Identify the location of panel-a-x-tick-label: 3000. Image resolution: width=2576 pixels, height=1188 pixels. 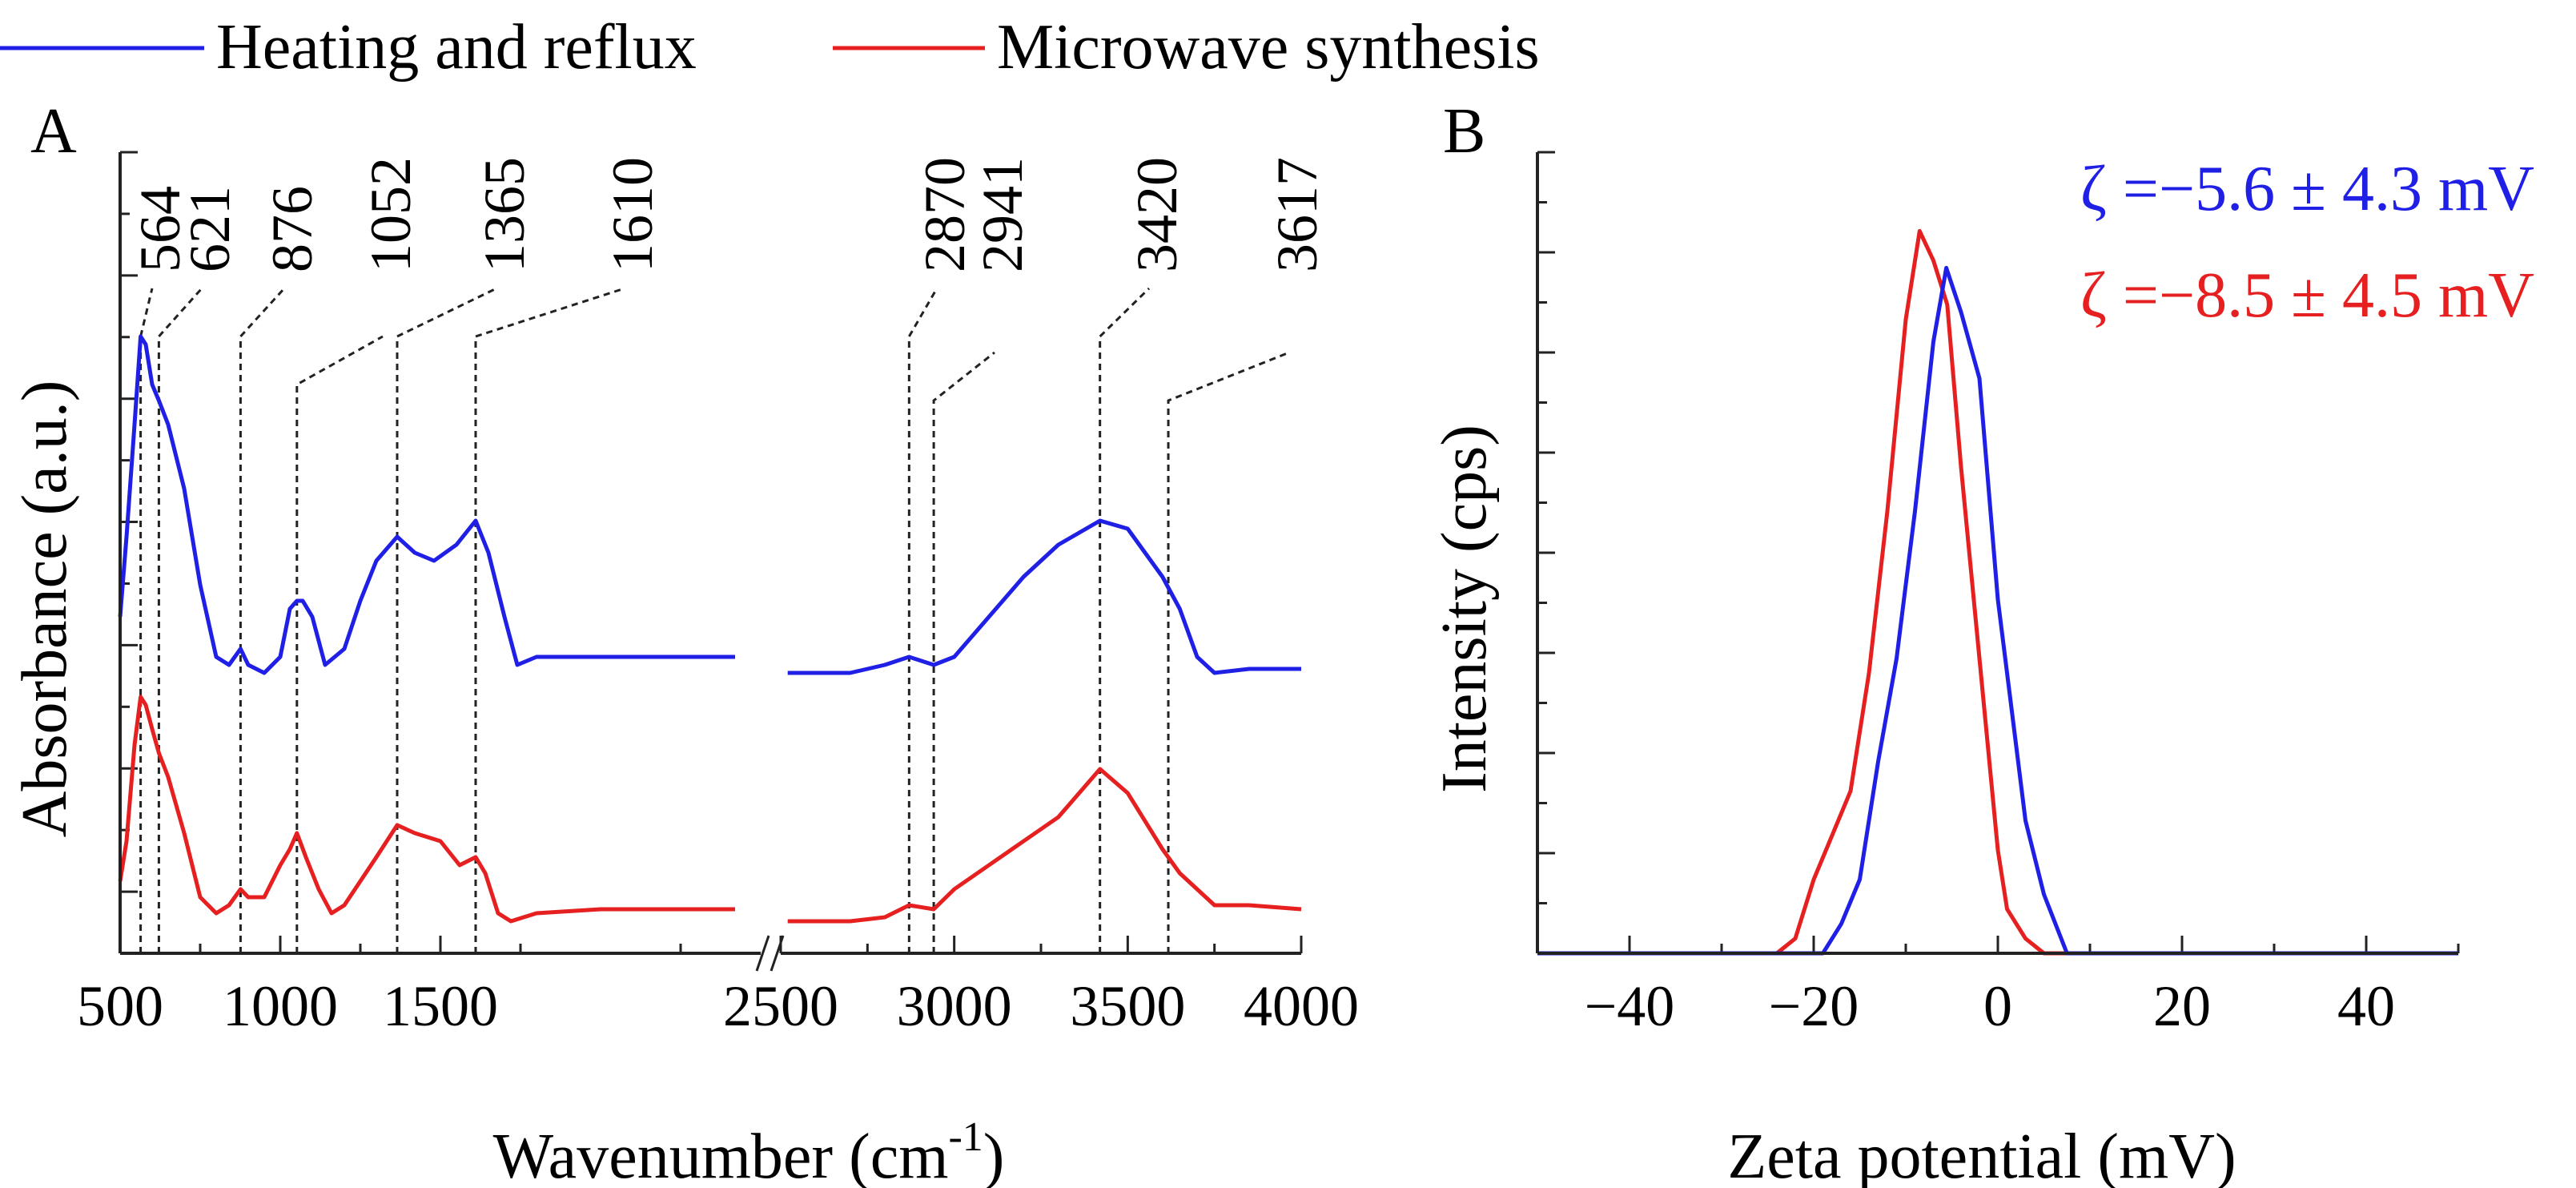
(954, 1006).